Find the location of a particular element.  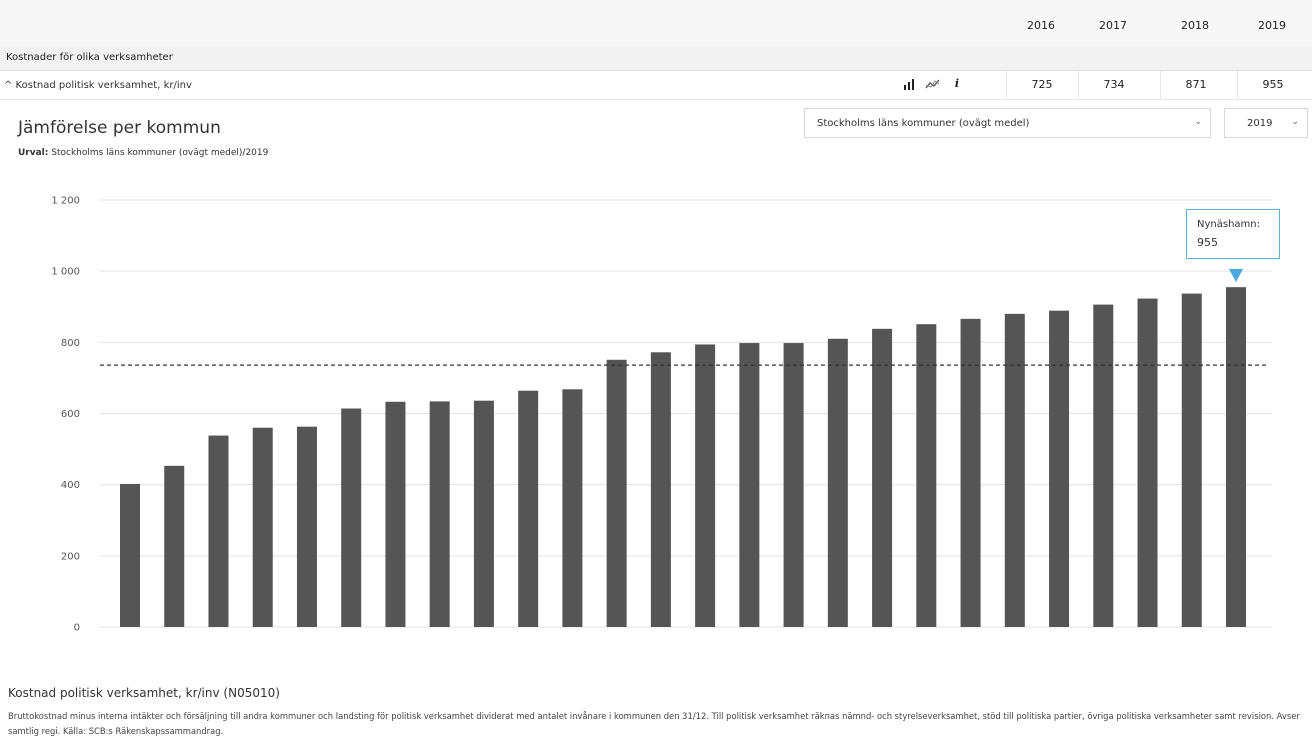

year-header-bar: 2016 2017 2018 2019 is located at coordinates (656, 23).